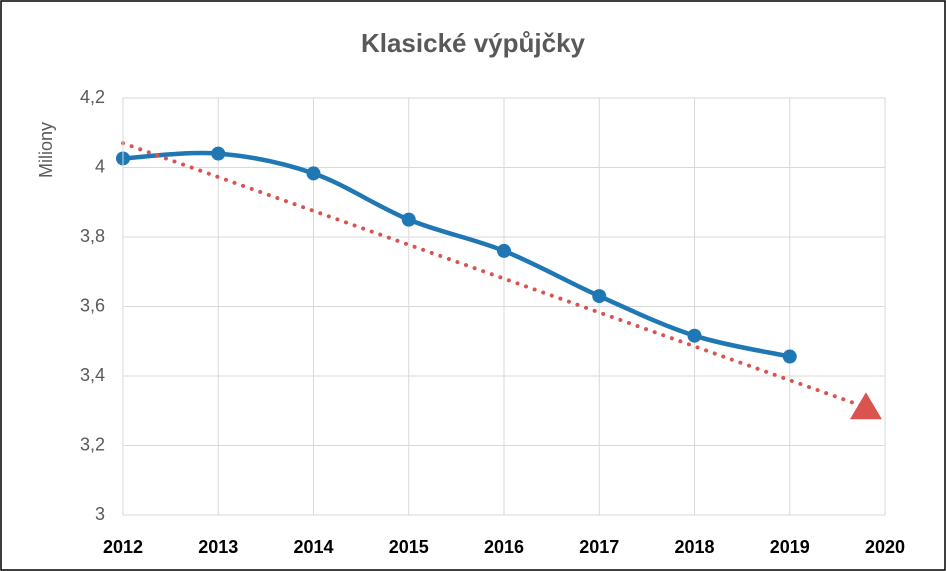 The height and width of the screenshot is (571, 946). I want to click on y-tick-label: 3, so click(100, 514).